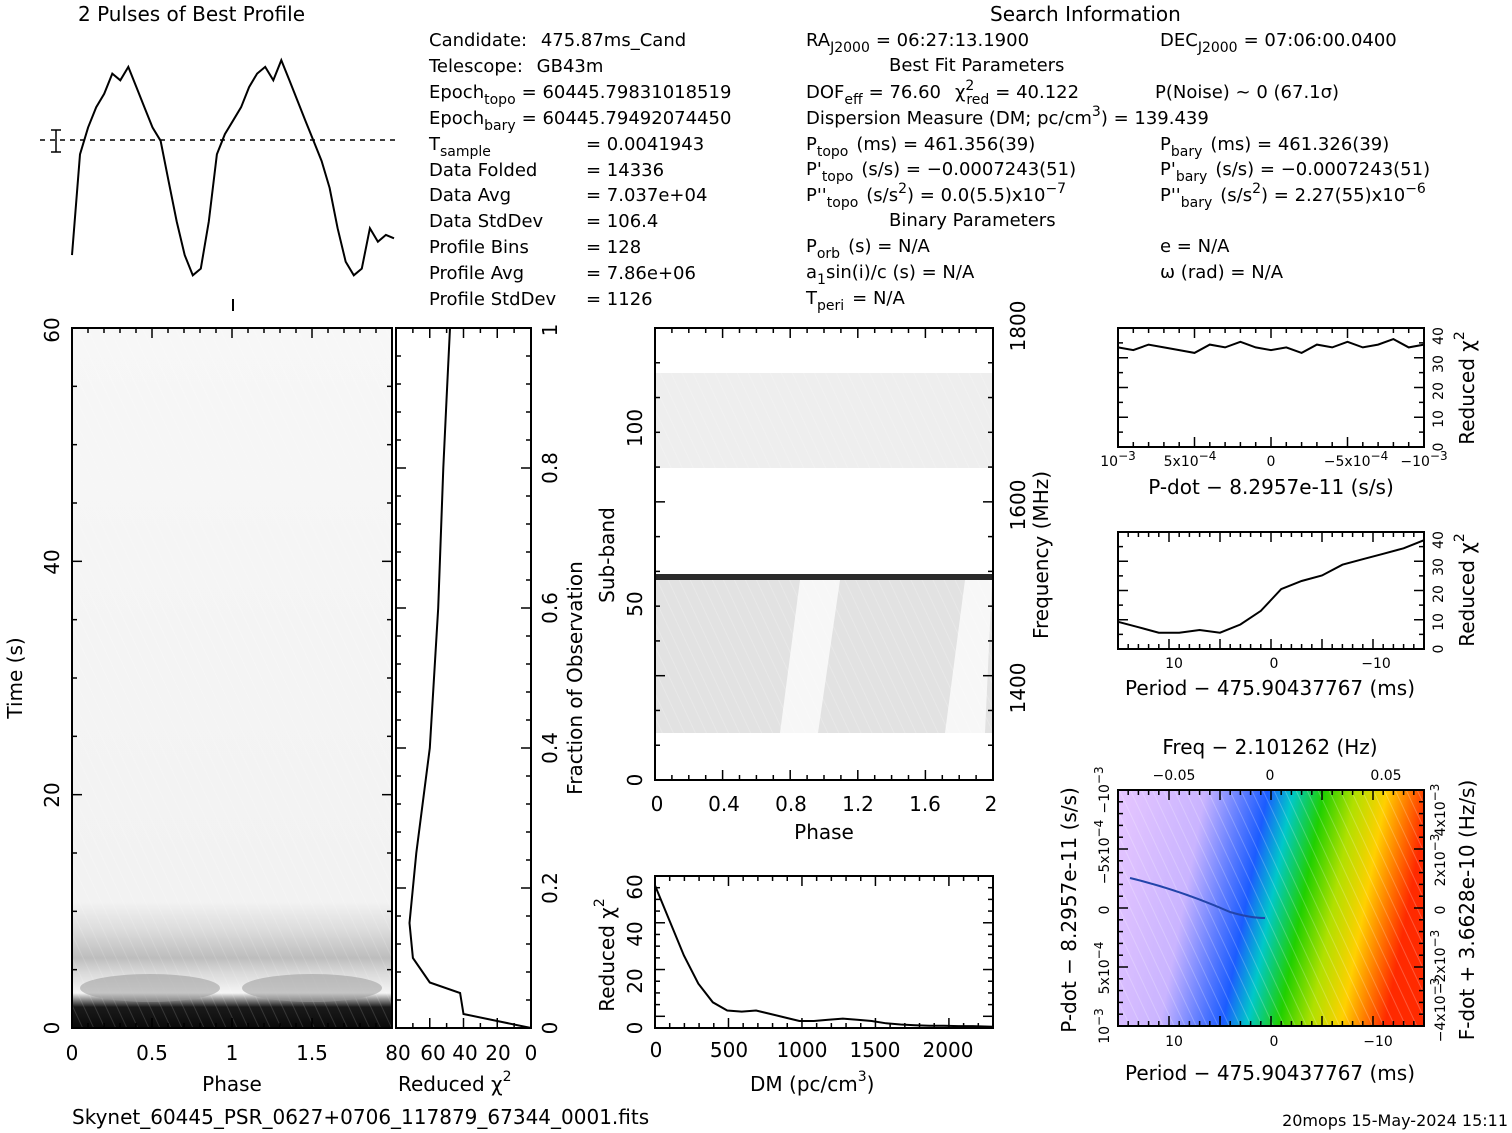 Image resolution: width=1512 pixels, height=1133 pixels. Describe the element at coordinates (824, 554) in the screenshot. I see `subband-ticks` at that location.